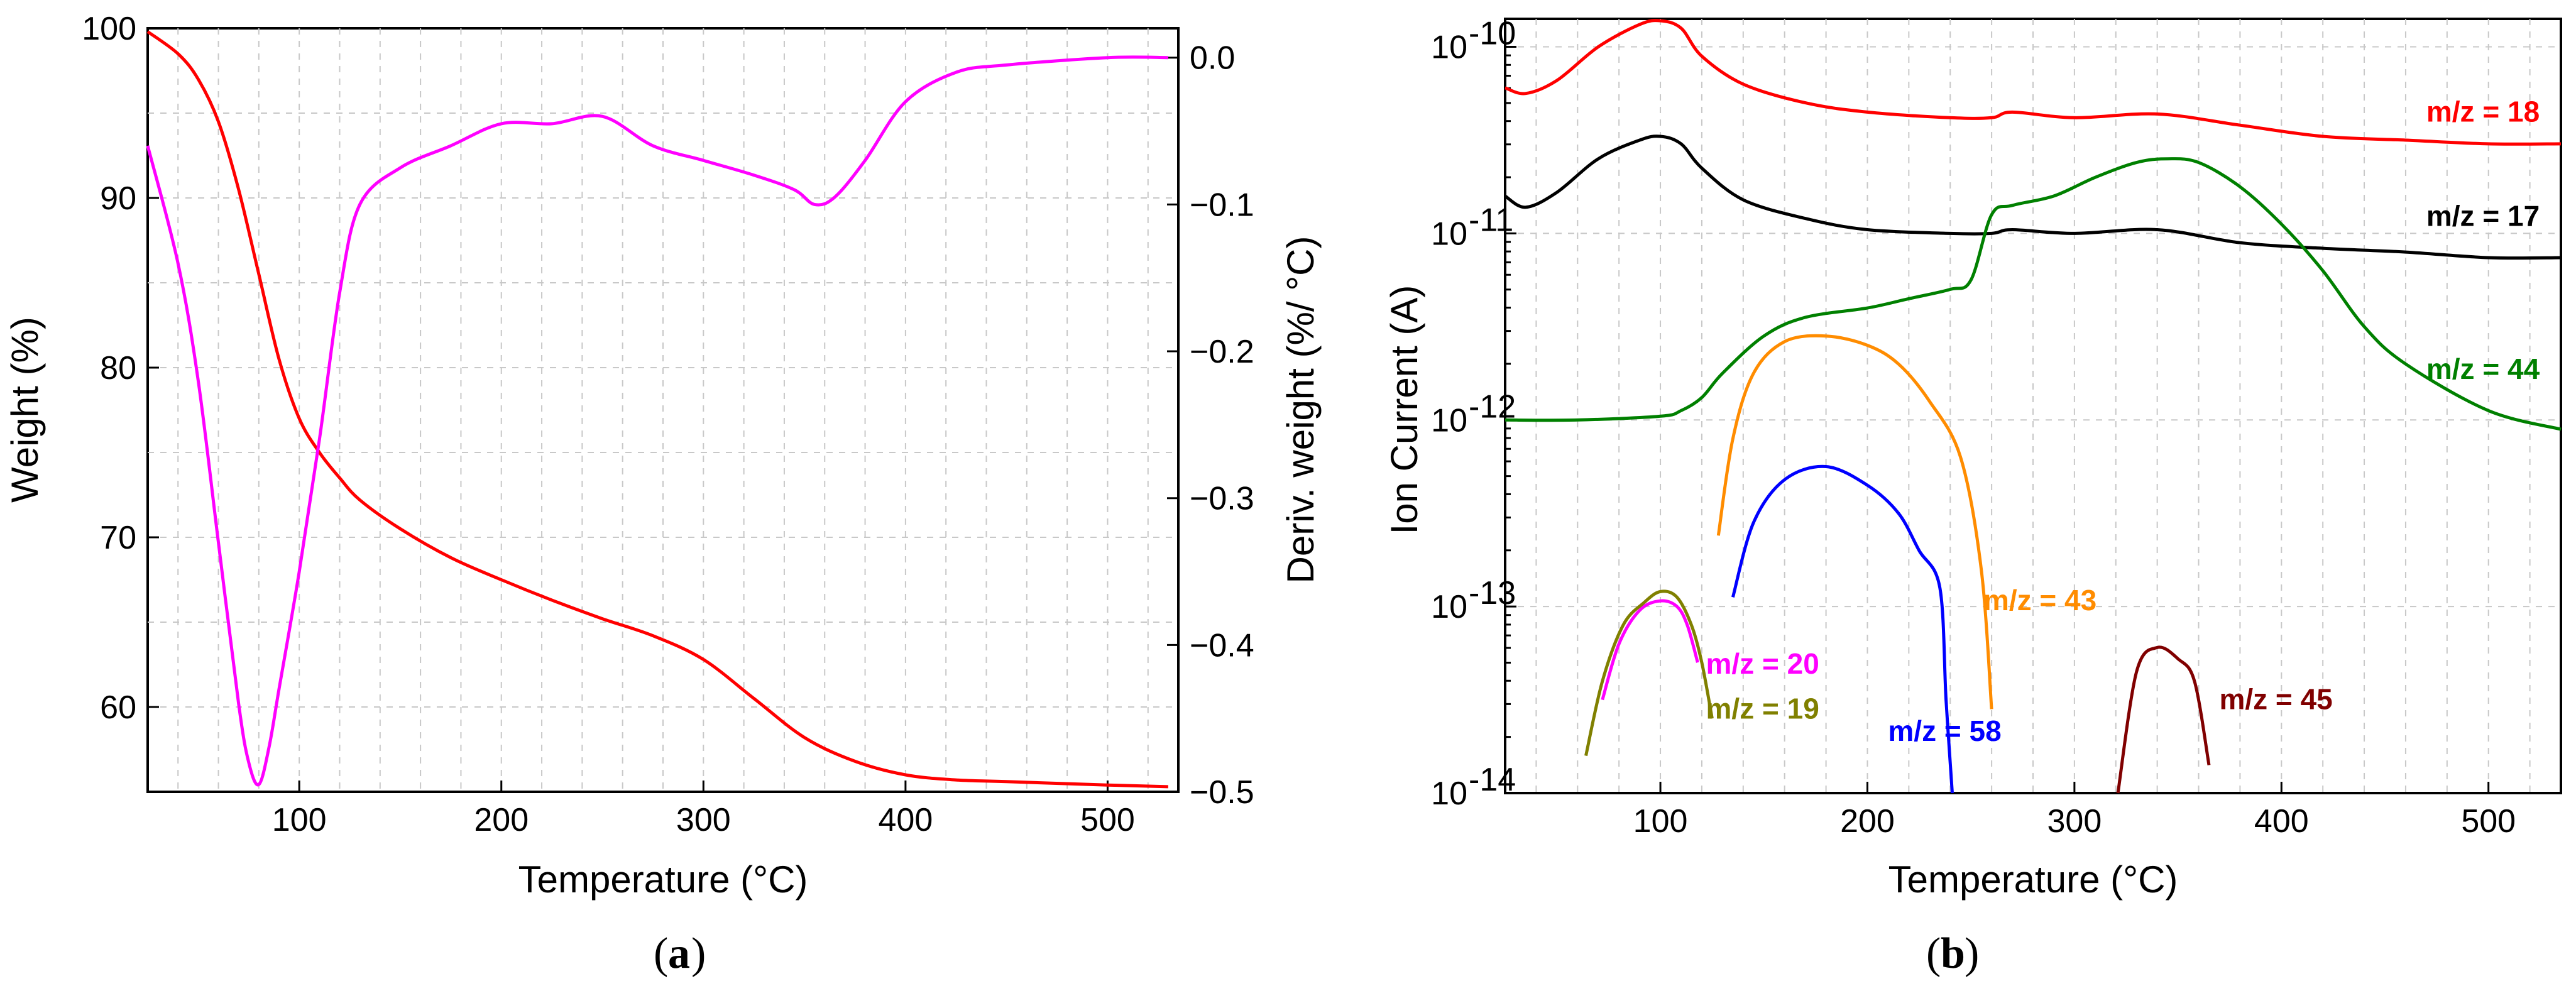  I want to click on panel-b-curve-label-m-z-44: m/z = 44, so click(2483, 369).